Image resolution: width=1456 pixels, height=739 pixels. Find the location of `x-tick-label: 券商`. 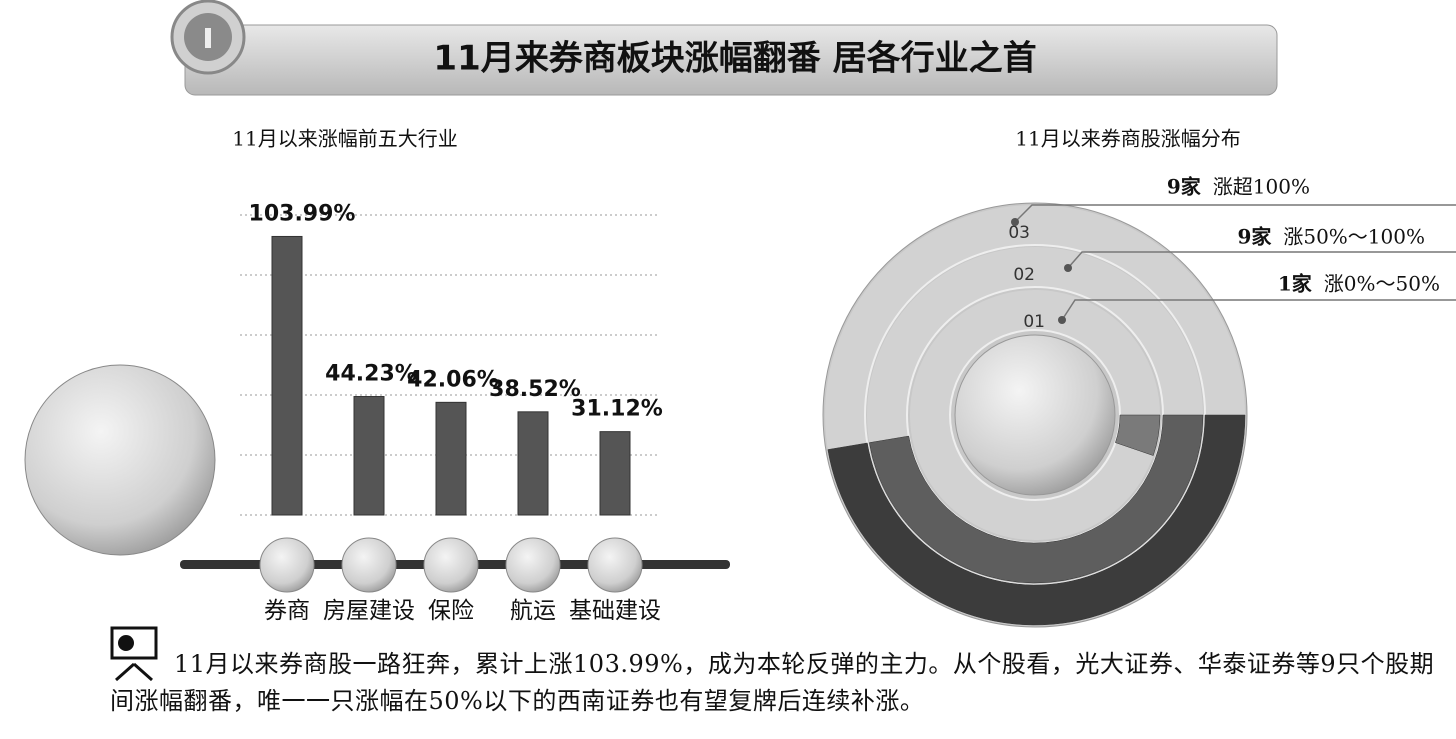

x-tick-label: 券商 is located at coordinates (287, 611).